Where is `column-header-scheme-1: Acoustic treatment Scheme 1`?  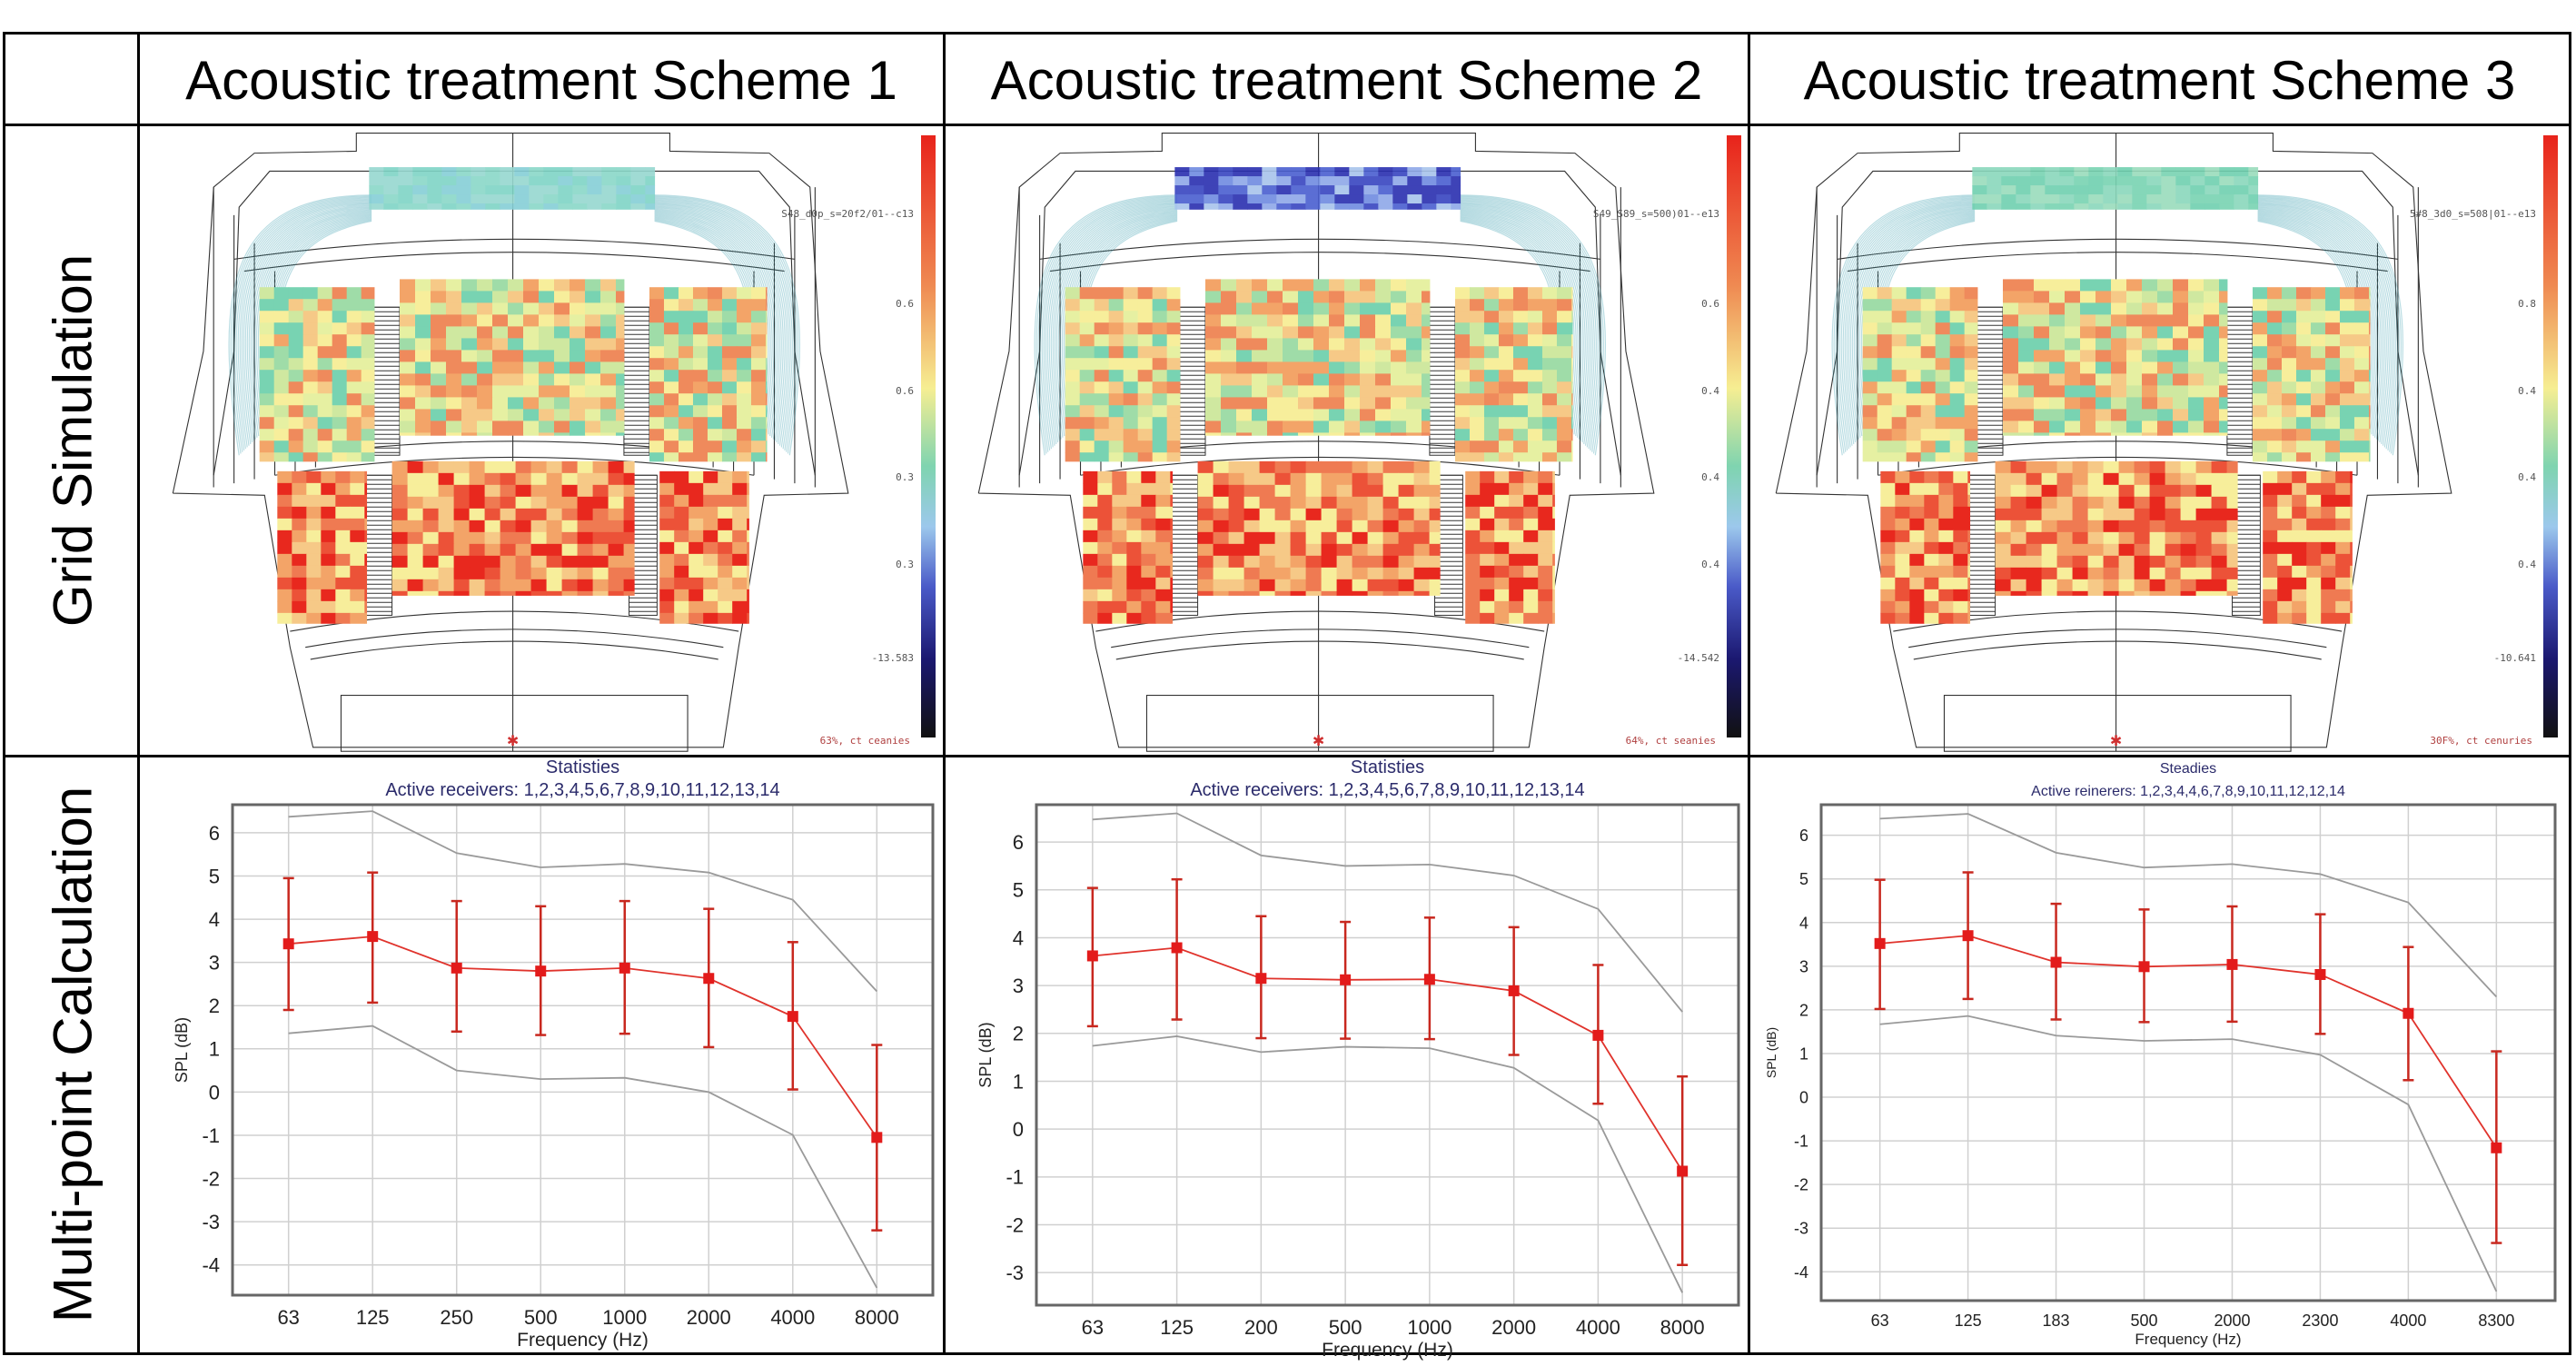 column-header-scheme-1: Acoustic treatment Scheme 1 is located at coordinates (541, 80).